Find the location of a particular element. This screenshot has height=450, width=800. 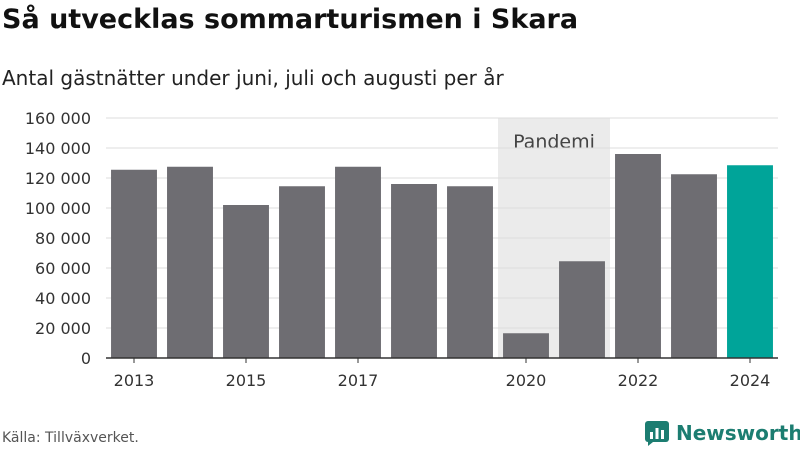

bar-2018 is located at coordinates (414, 271).